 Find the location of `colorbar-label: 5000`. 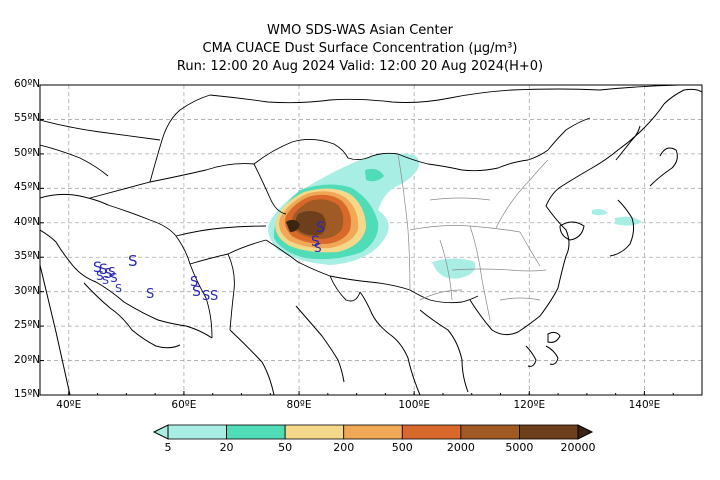

colorbar-label: 5000 is located at coordinates (519, 447).